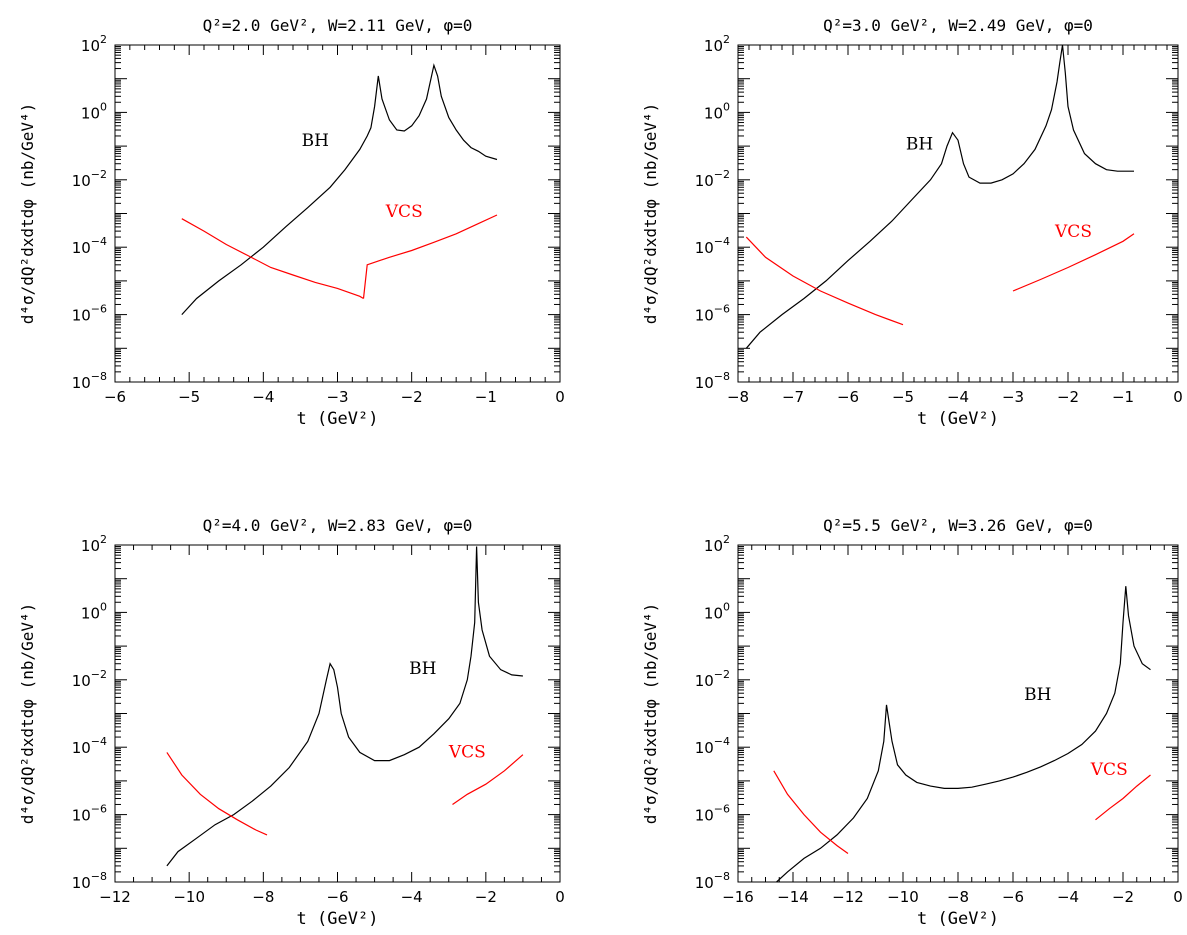  What do you see at coordinates (793, 897) in the screenshot?
I see `x-tick-label: −14` at bounding box center [793, 897].